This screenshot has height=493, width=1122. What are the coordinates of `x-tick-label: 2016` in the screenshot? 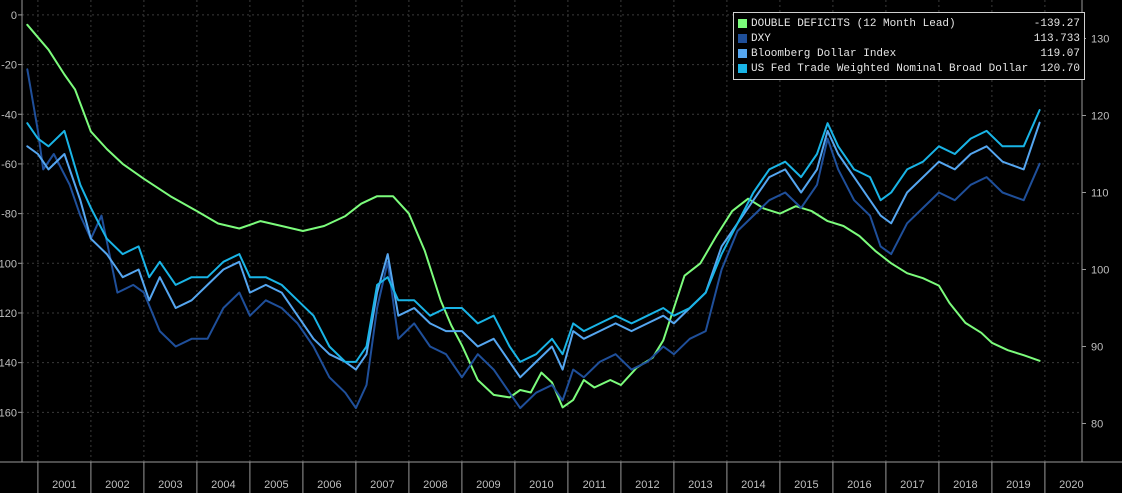 It's located at (859, 485).